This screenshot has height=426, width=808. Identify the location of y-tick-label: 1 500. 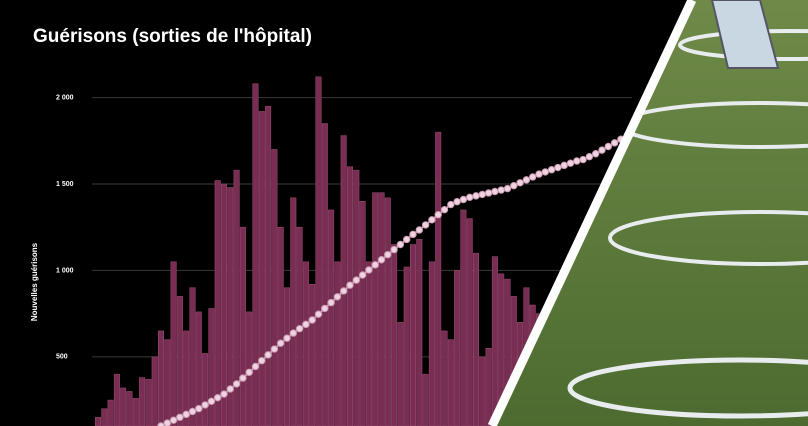
(65, 184).